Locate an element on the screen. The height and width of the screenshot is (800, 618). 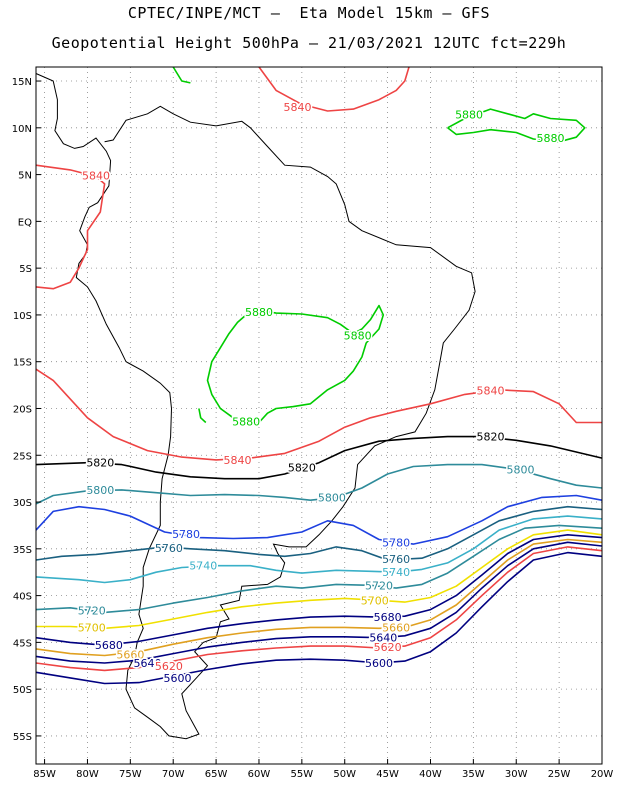
lon-tick-label: 55W is located at coordinates (302, 774).